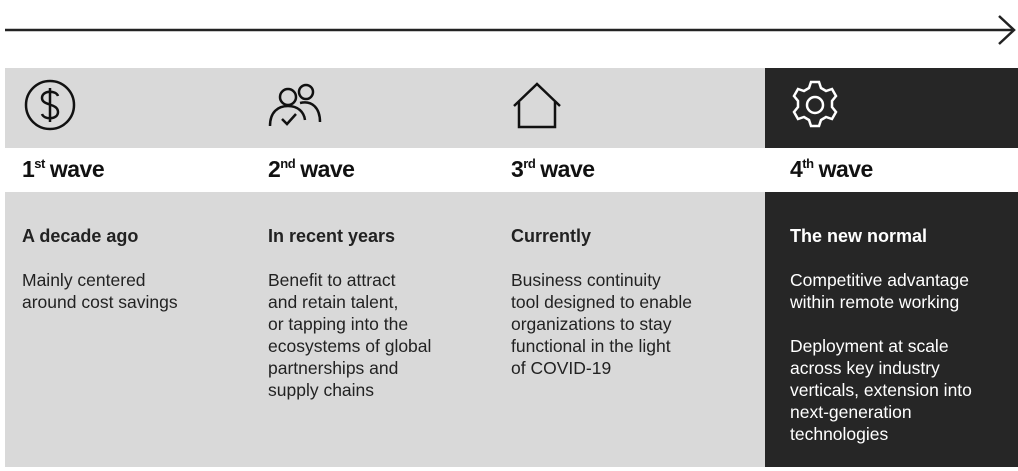 The image size is (1018, 471). Describe the element at coordinates (551, 236) in the screenshot. I see `wave-period: Currently` at that location.